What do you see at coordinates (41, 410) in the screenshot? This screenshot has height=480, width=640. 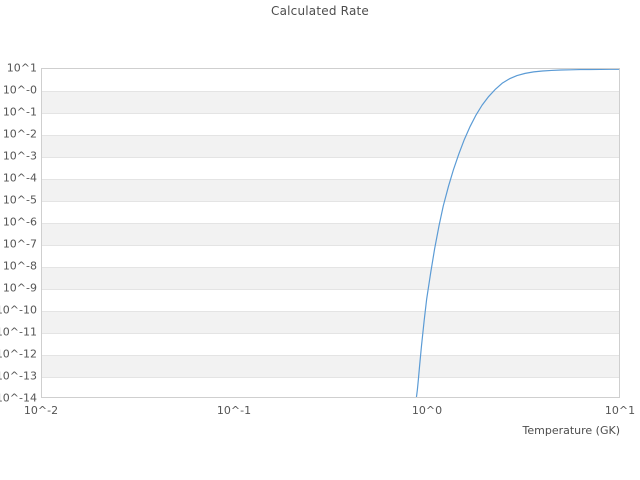 I see `x-axis-tick-label: 10^-2` at bounding box center [41, 410].